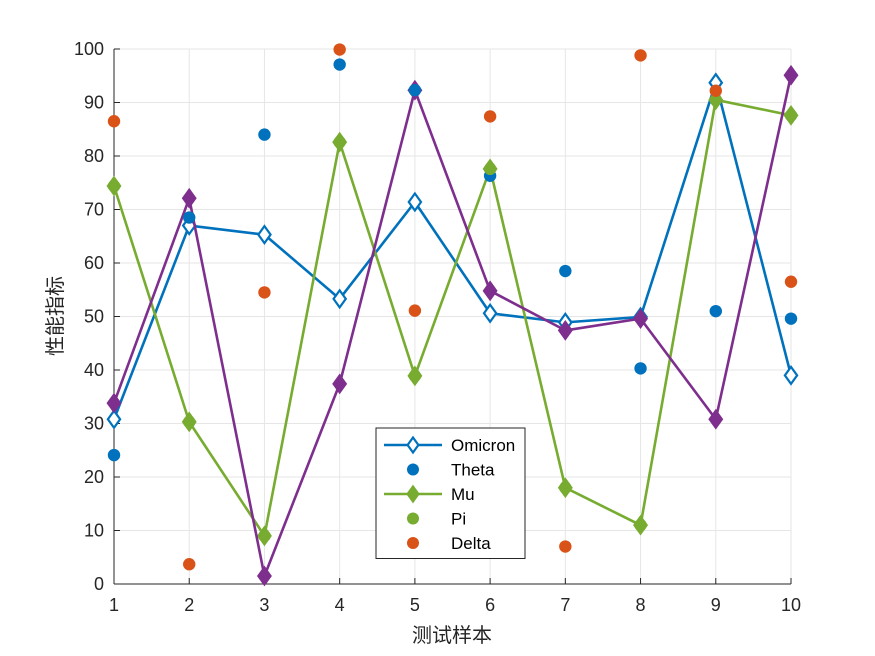  I want to click on x-tick-label: 5, so click(415, 605).